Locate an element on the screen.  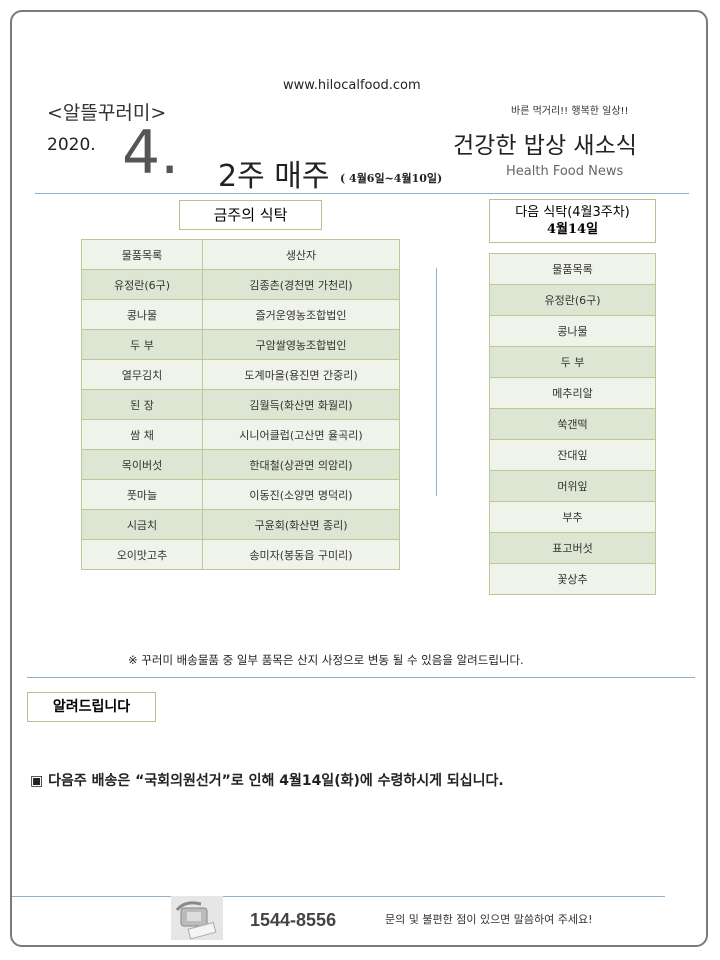
producer-cell: 즐거운영농조합법인 is located at coordinates (301, 314).